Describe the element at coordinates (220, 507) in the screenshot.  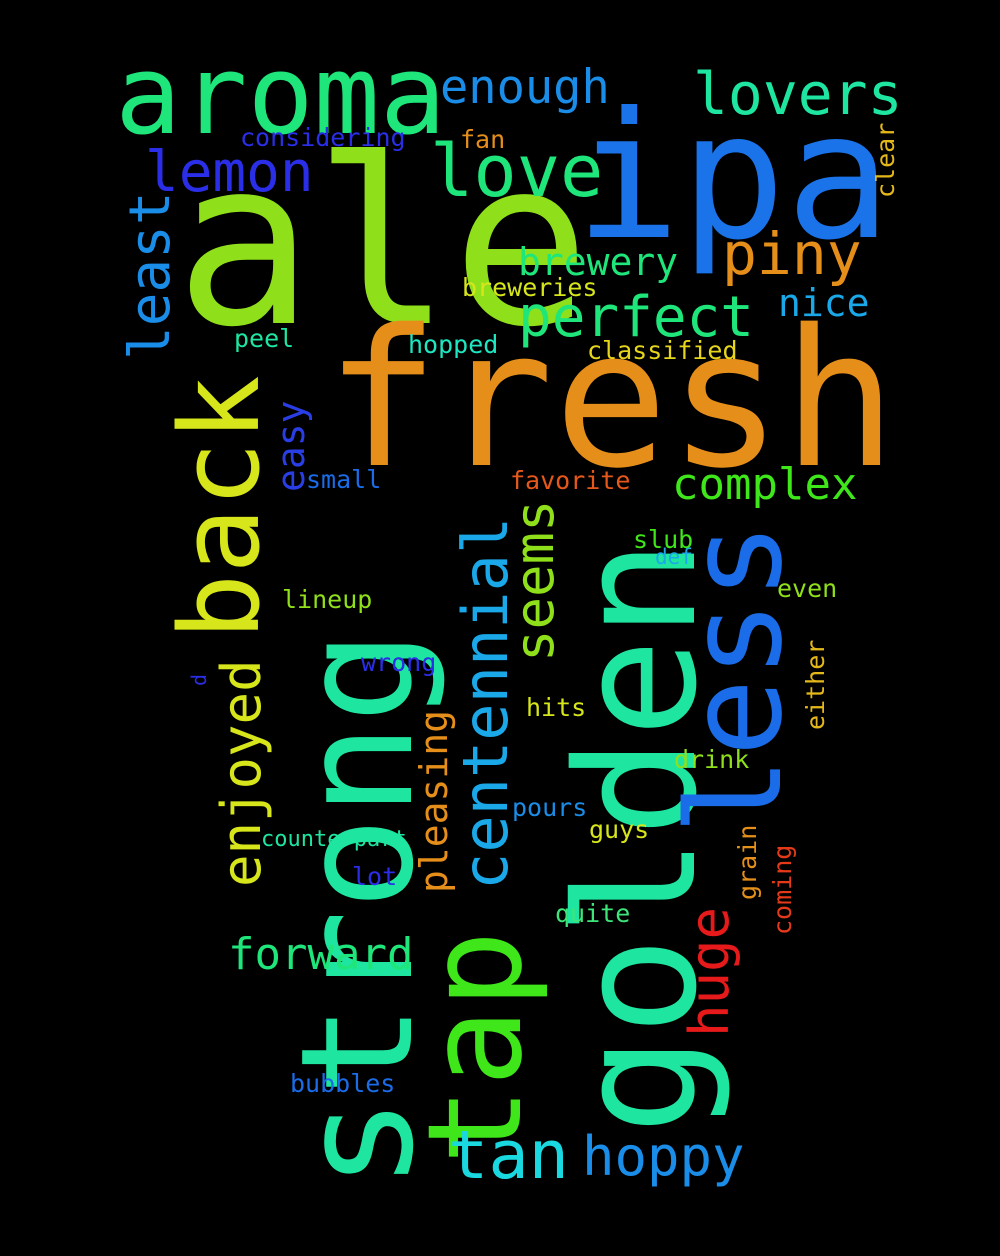
I see `word-back: back` at that location.